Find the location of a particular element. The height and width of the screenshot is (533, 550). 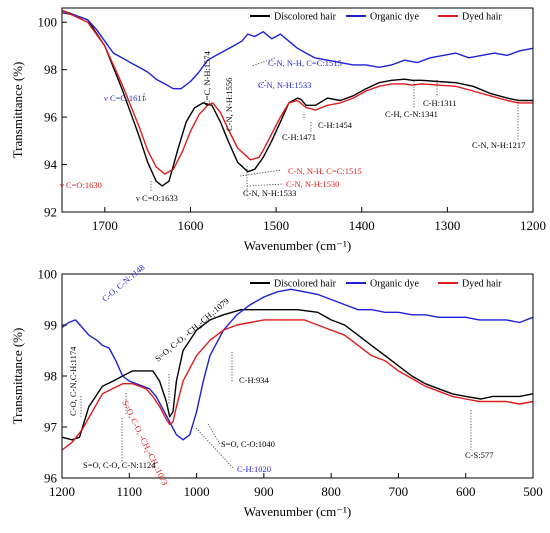

peak-annotation: C-N, N-H:1530 is located at coordinates (312, 184).